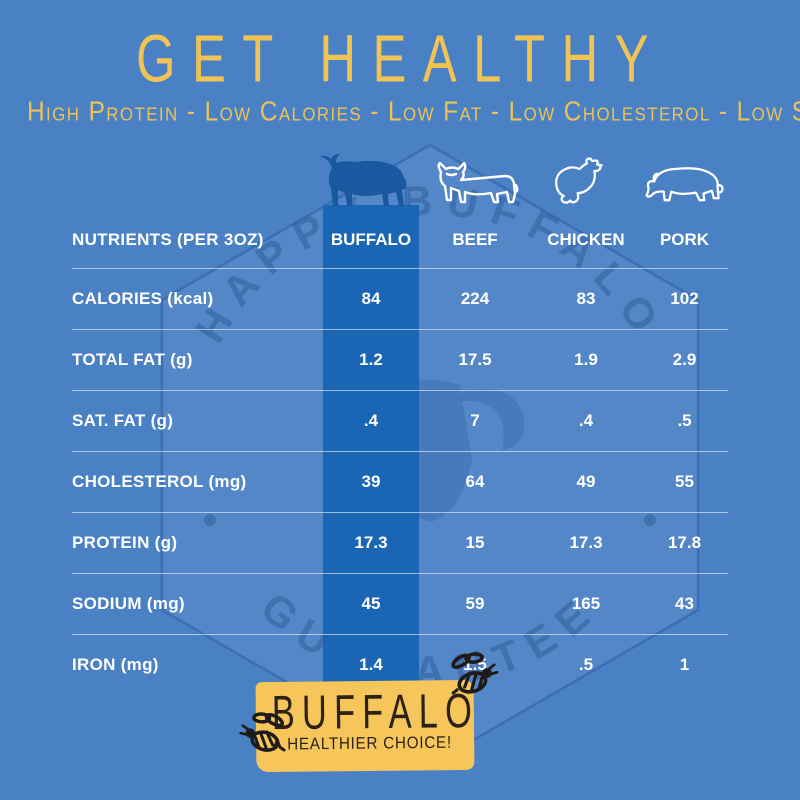  Describe the element at coordinates (586, 542) in the screenshot. I see `cell-chicken: 17.3` at that location.